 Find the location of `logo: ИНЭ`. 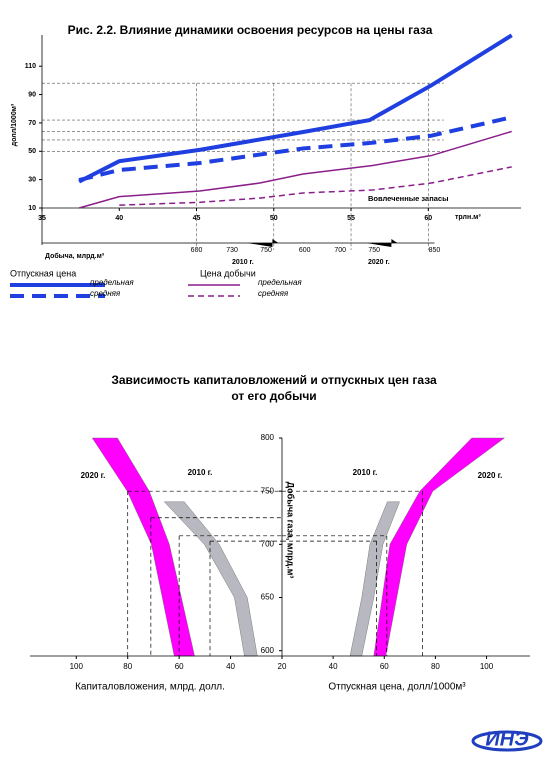

logo: ИНЭ is located at coordinates (507, 740).